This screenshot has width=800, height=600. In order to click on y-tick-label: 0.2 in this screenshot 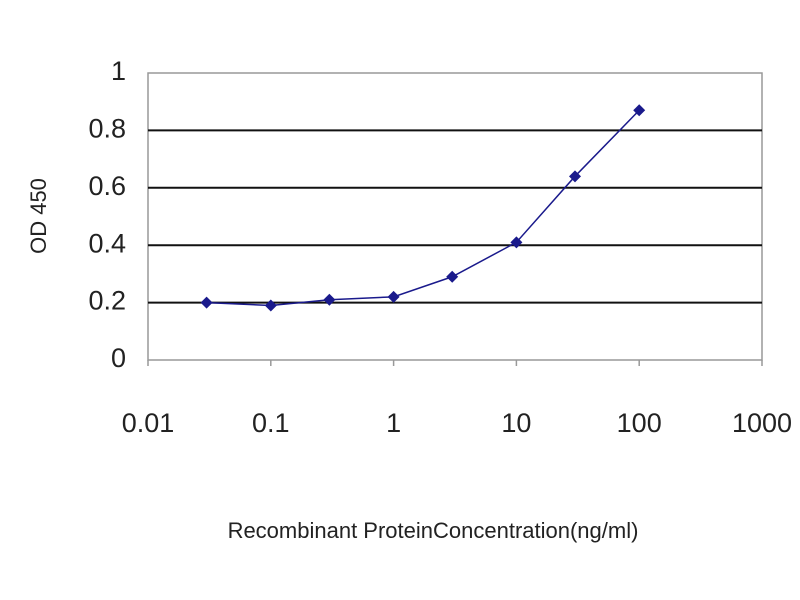, I will do `click(107, 301)`.